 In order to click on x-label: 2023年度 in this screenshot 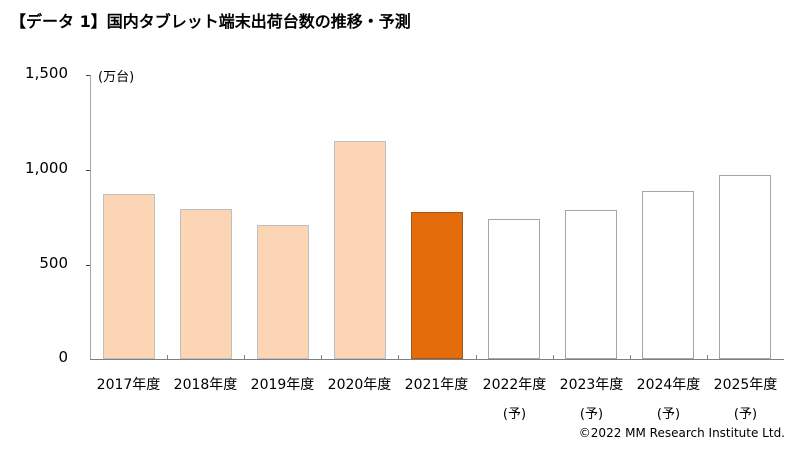, I will do `click(591, 385)`.